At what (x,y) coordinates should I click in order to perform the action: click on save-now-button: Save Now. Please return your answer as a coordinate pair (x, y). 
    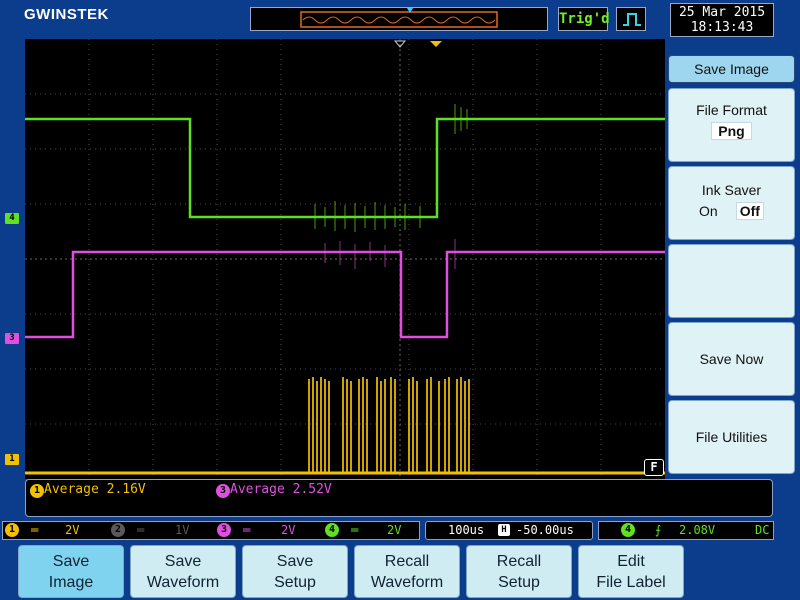
    Looking at the image, I should click on (731, 359).